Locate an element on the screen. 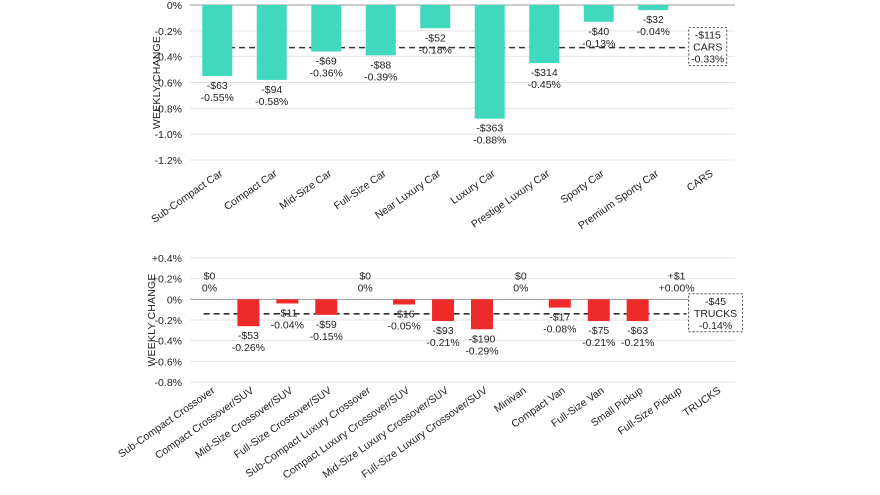  data-label-dollar: -$59 is located at coordinates (326, 325).